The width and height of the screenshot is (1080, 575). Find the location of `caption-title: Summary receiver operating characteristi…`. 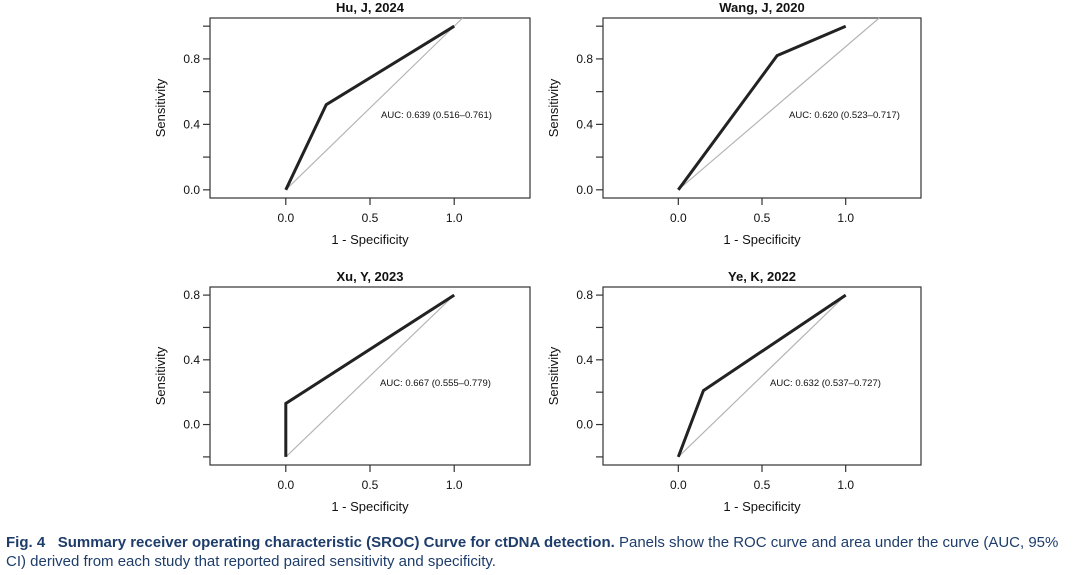

caption-title: Summary receiver operating characteristi… is located at coordinates (336, 542).